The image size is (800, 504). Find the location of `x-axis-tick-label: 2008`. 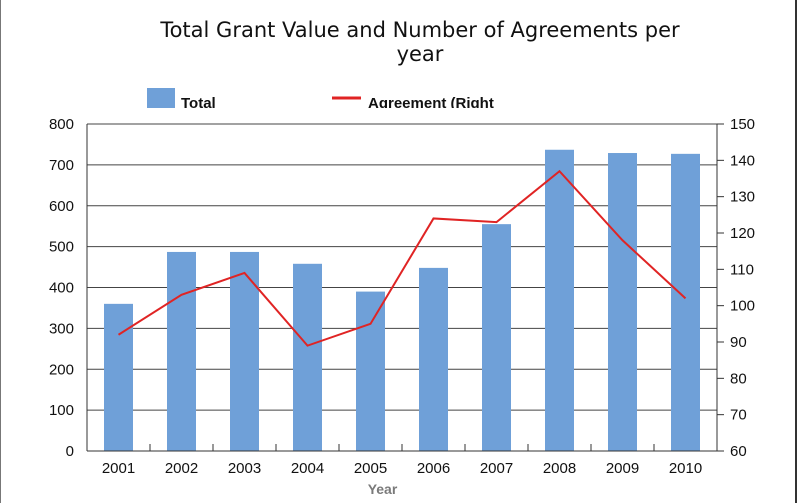

x-axis-tick-label: 2008 is located at coordinates (559, 468).